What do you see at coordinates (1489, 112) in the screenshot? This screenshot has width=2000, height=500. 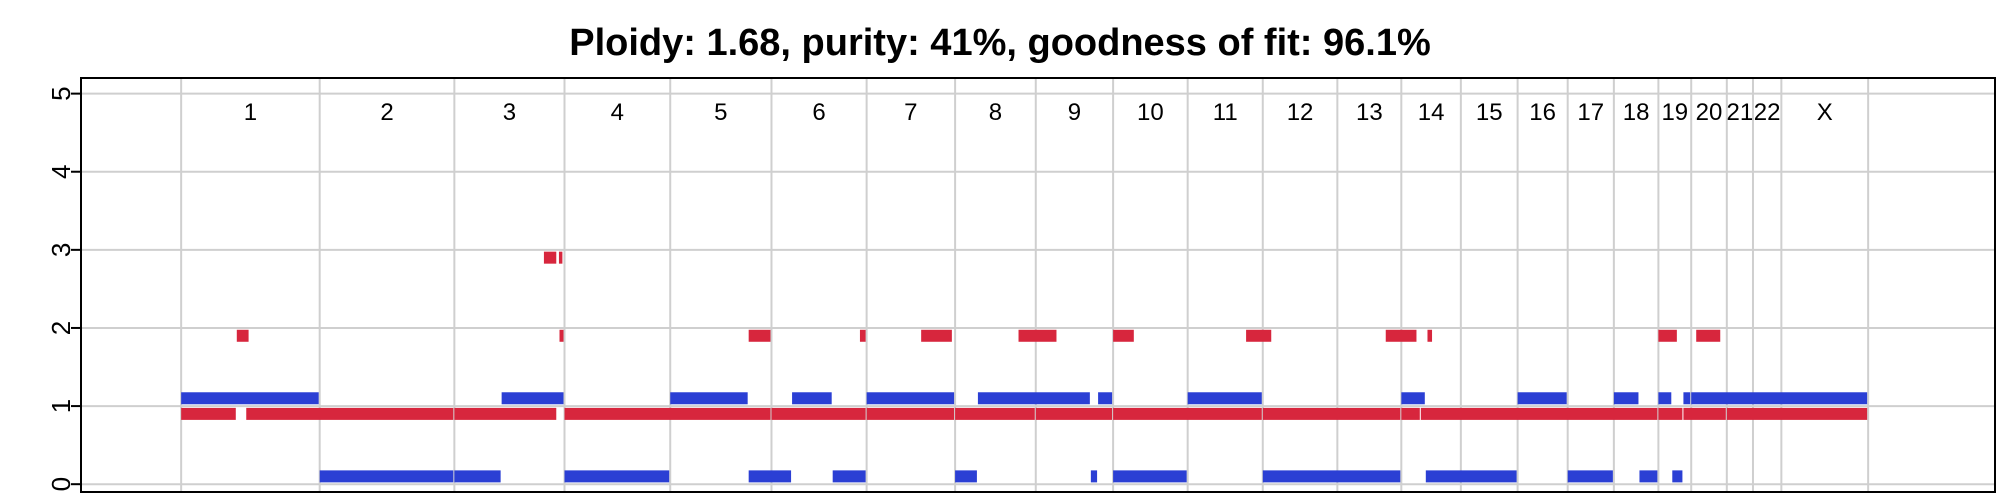 I see `chromosome-label: 15` at bounding box center [1489, 112].